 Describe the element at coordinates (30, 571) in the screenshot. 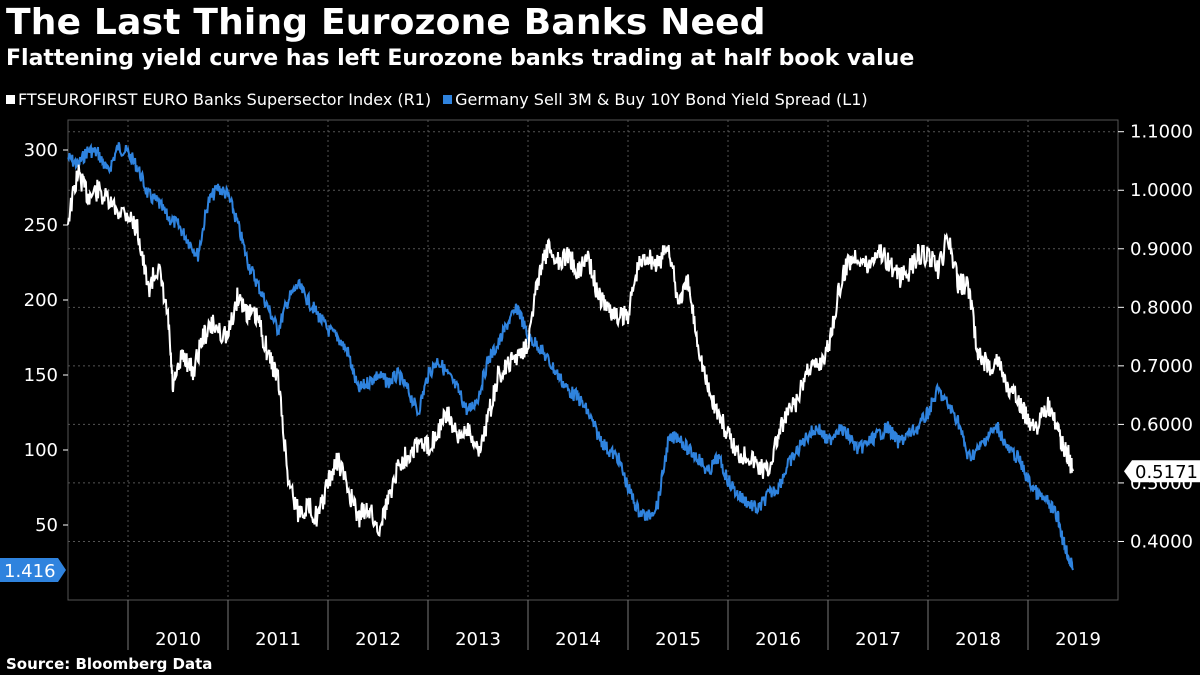

I see `last-value-label-yield-spread: 1.416` at that location.